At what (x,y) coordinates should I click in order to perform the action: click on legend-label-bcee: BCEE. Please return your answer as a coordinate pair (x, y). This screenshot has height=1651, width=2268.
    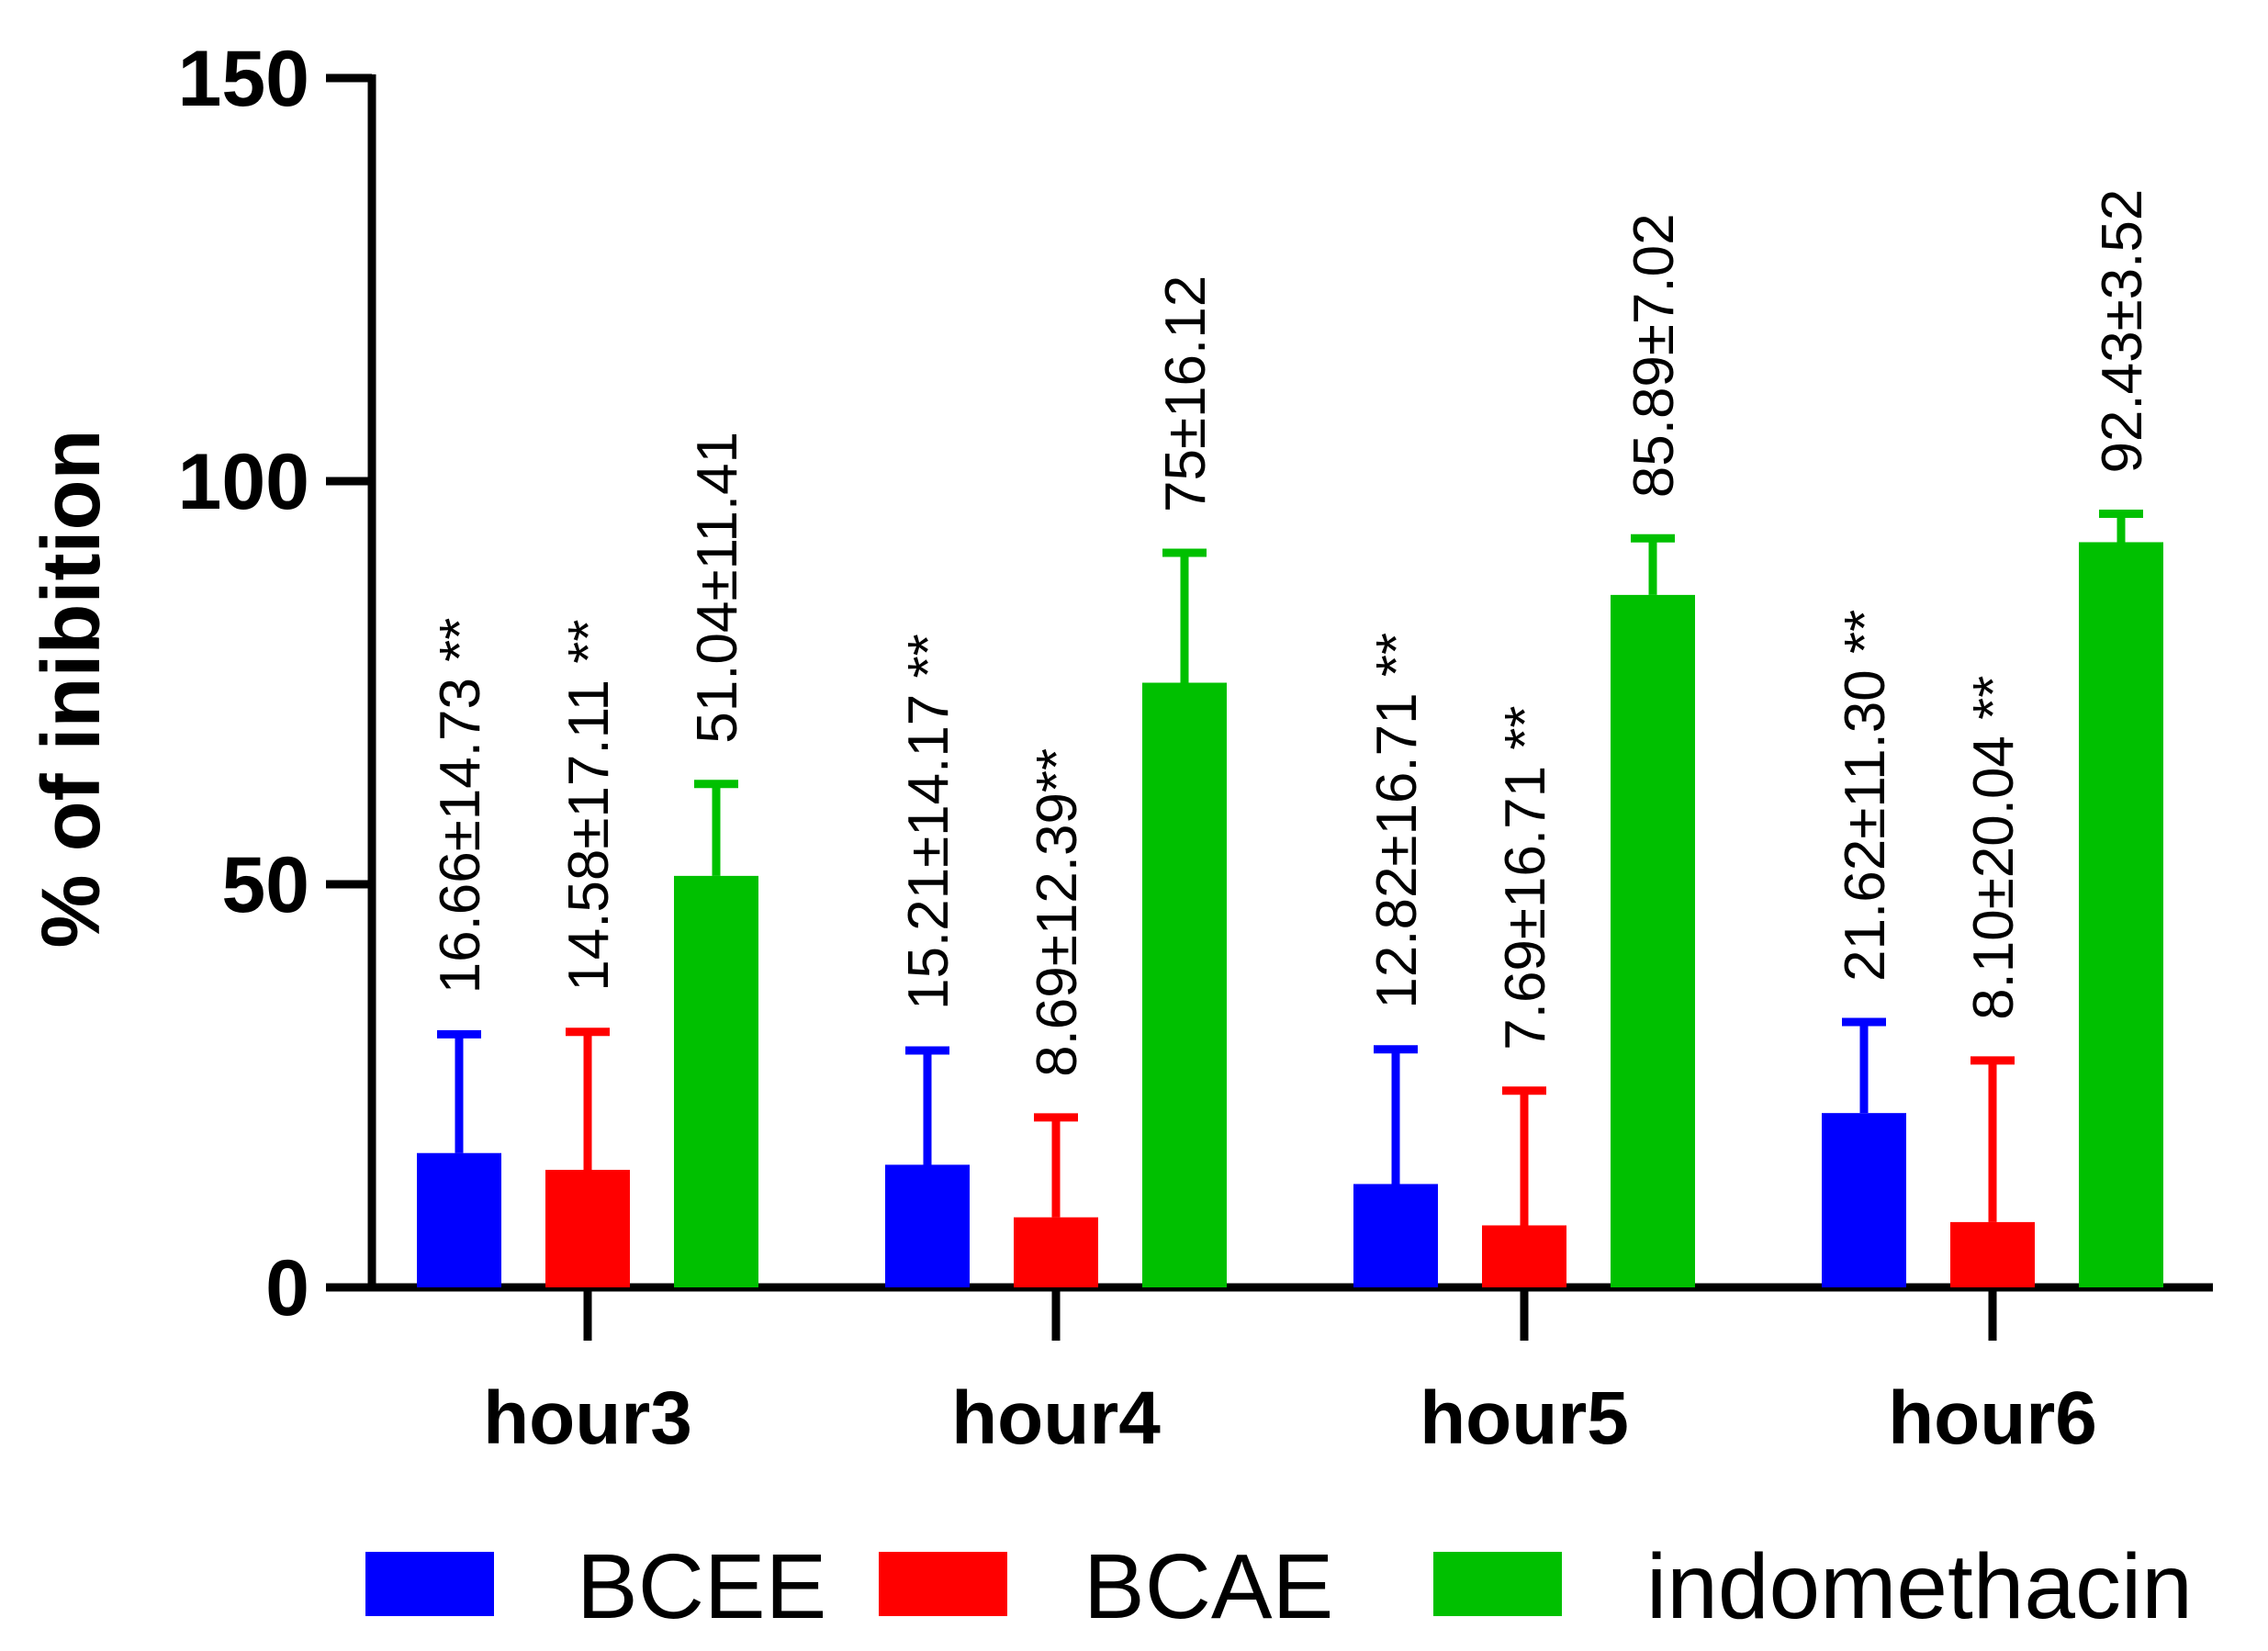
    Looking at the image, I should click on (701, 1587).